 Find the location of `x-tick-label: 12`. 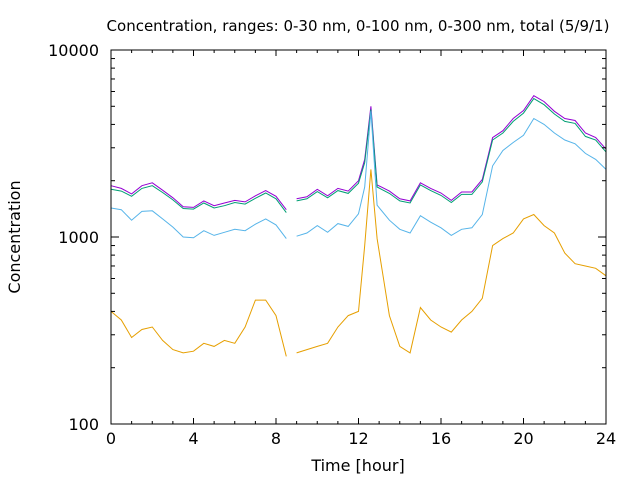

x-tick-label: 12 is located at coordinates (358, 438).